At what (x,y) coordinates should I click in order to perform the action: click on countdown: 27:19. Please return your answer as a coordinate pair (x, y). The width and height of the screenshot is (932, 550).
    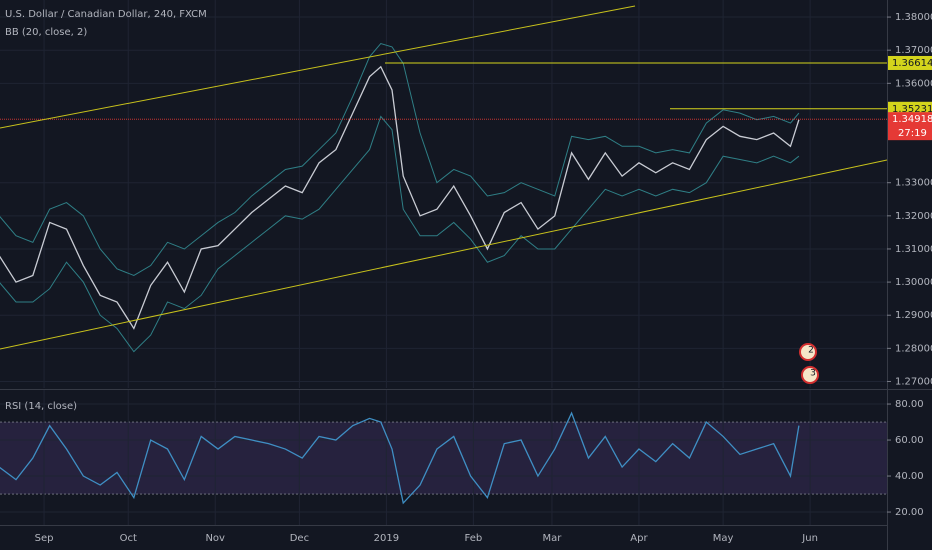
    Looking at the image, I should click on (912, 133).